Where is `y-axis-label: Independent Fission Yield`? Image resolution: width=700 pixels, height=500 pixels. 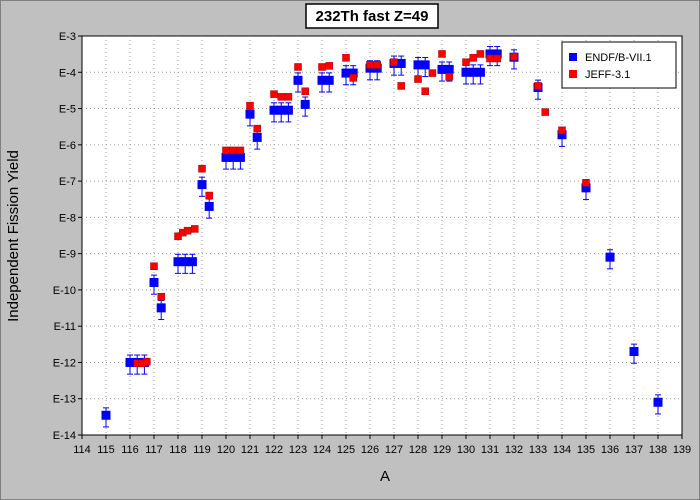
y-axis-label: Independent Fission Yield is located at coordinates (13, 236).